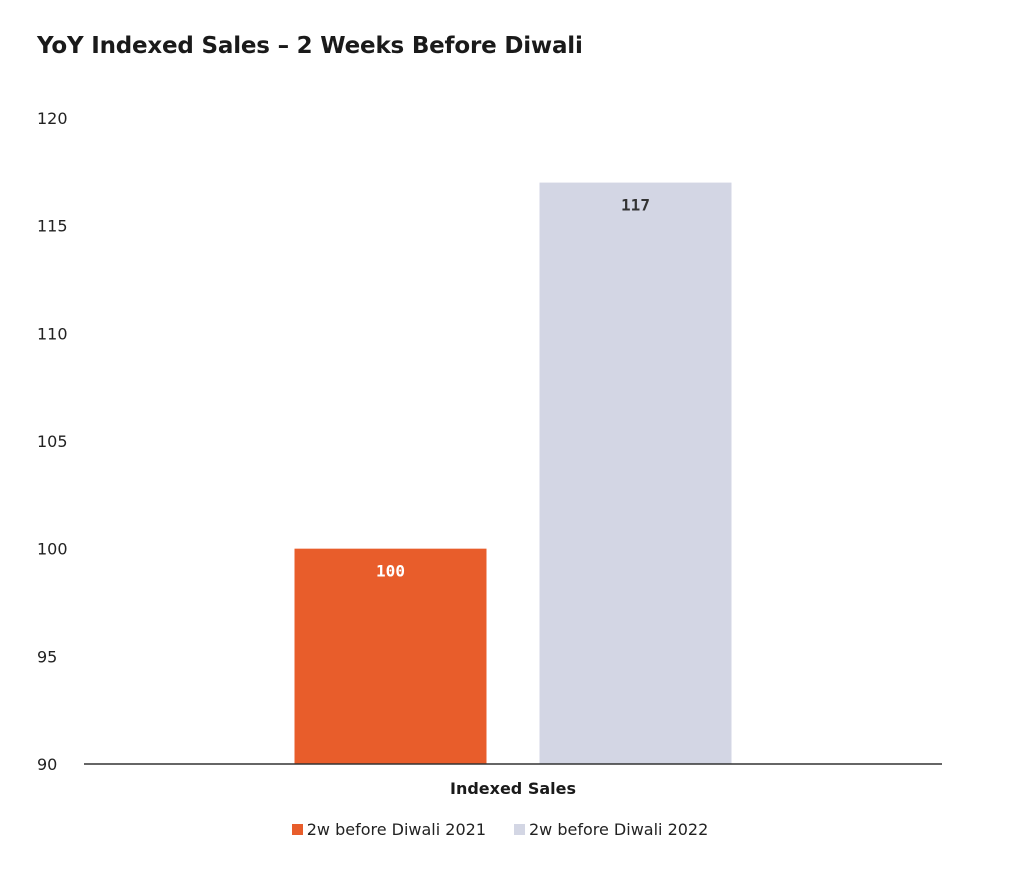  Describe the element at coordinates (619, 829) in the screenshot. I see `legend-label: 2w before Diwali 2022` at that location.